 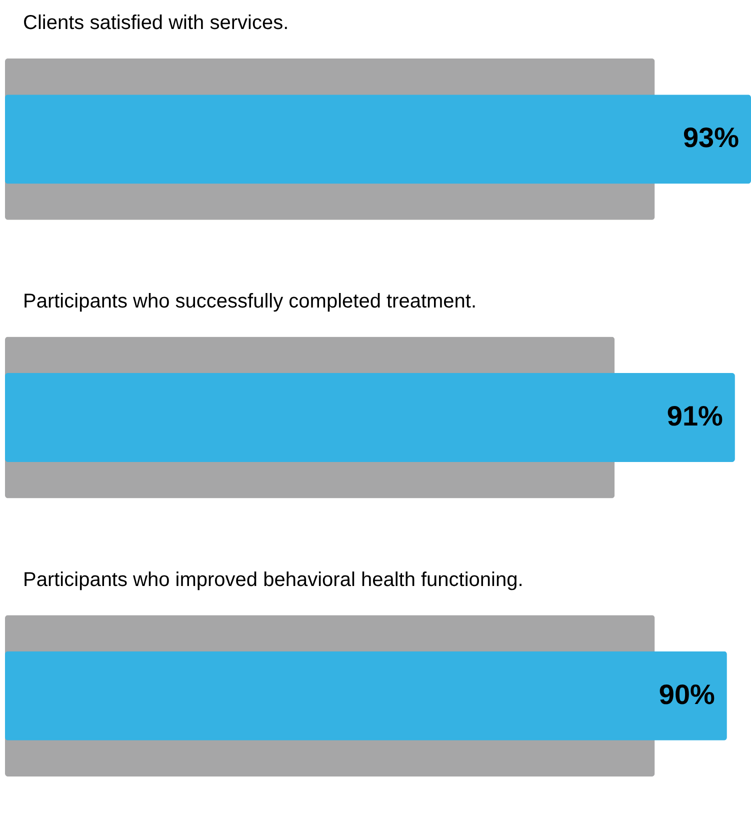 What do you see at coordinates (711, 138) in the screenshot?
I see `data-label: 93%` at bounding box center [711, 138].